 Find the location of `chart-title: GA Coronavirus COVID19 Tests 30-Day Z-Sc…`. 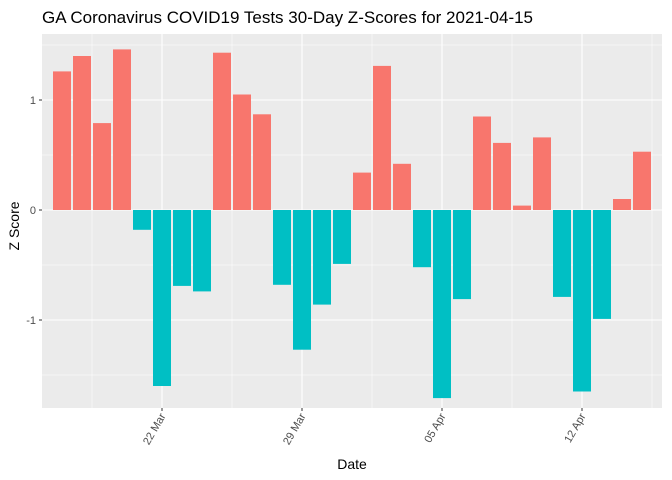

chart-title: GA Coronavirus COVID19 Tests 30-Day Z-Sc… is located at coordinates (287, 17).